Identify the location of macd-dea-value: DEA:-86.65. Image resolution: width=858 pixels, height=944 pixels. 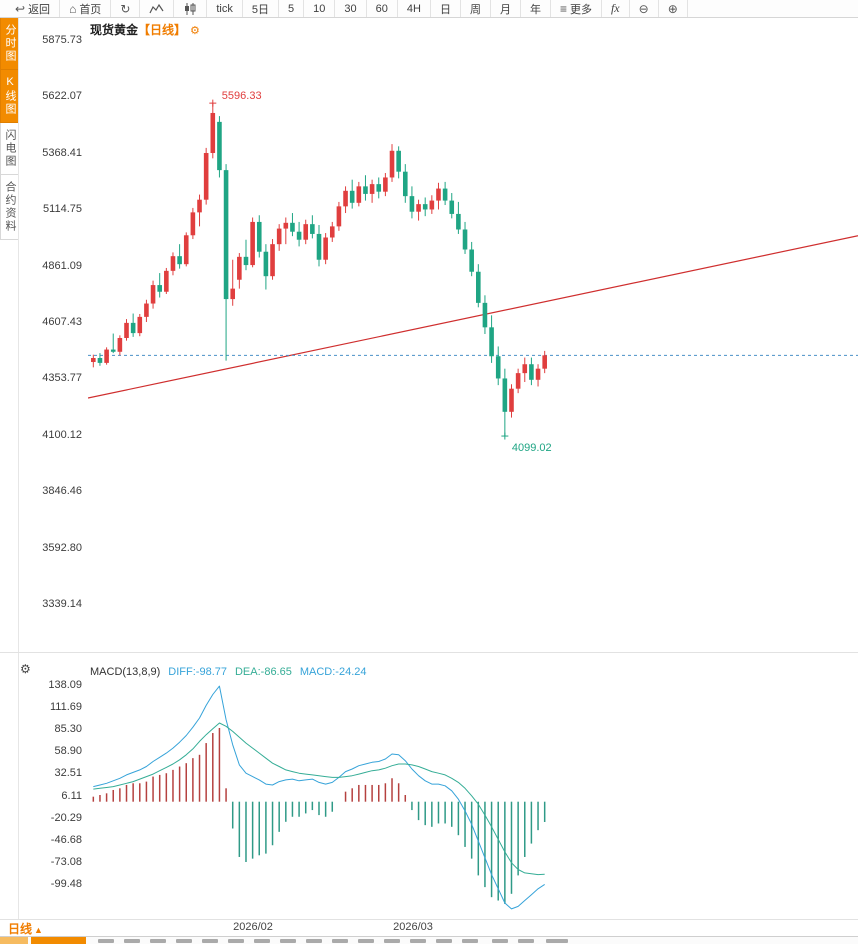
(263, 672).